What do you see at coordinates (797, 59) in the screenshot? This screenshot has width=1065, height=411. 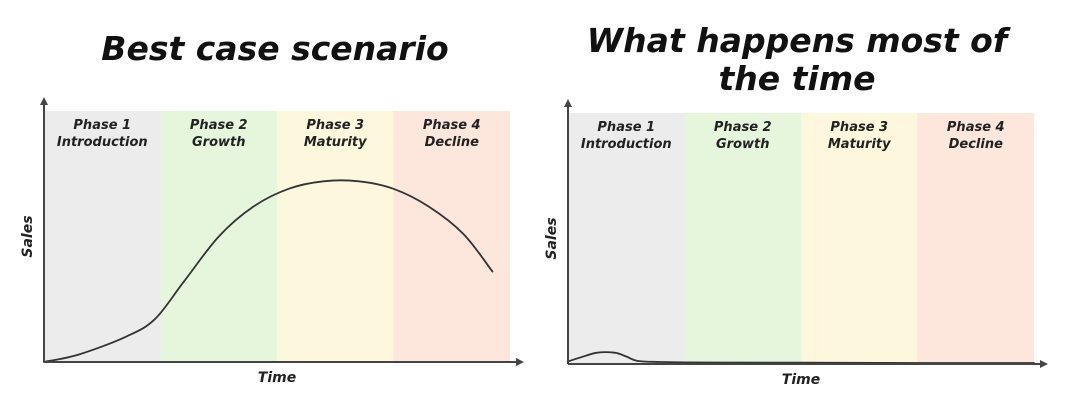 I see `chart-title: What happens most of the time` at bounding box center [797, 59].